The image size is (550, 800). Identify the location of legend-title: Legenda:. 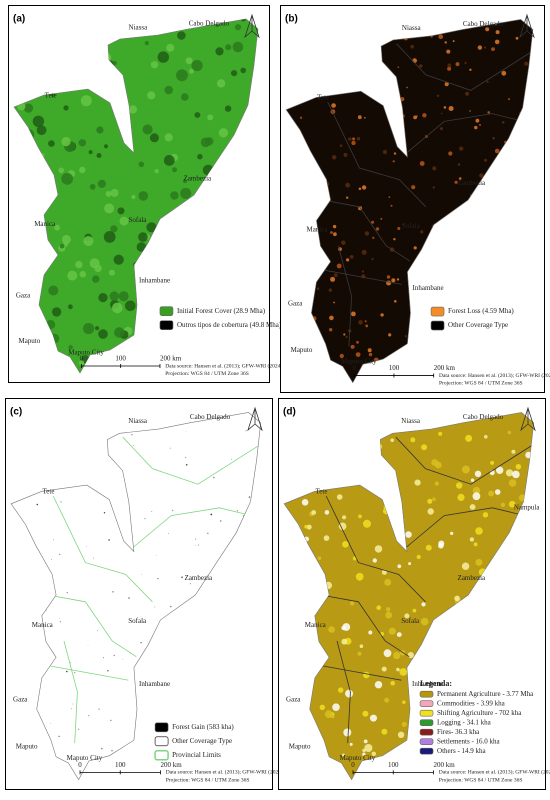
(436, 683).